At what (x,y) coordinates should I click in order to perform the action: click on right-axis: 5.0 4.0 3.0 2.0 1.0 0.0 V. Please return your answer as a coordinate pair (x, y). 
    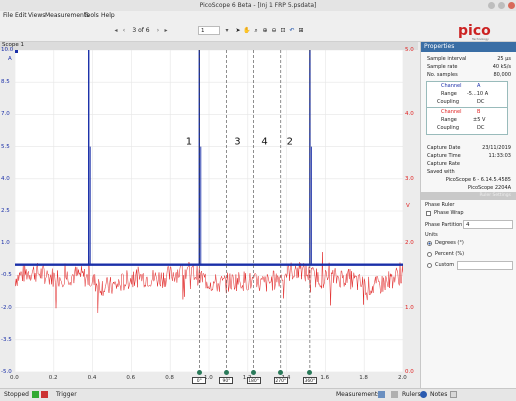
    Looking at the image, I should click on (411, 216).